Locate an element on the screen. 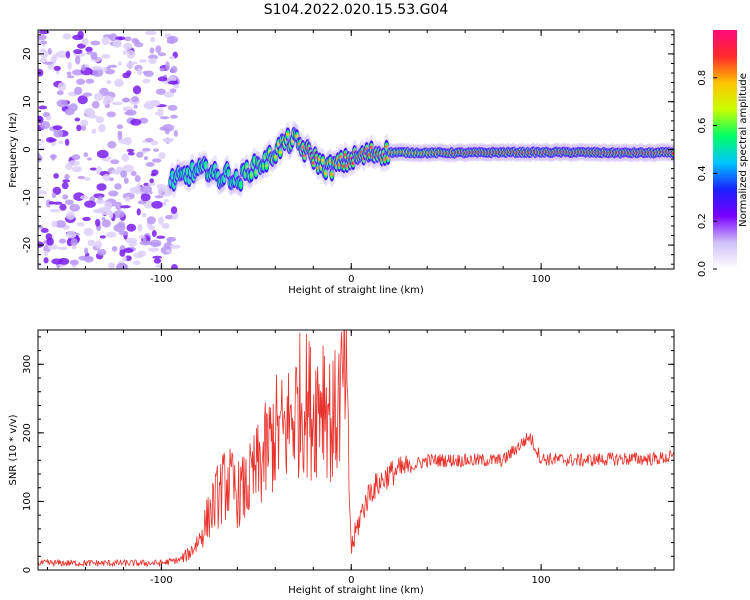 This screenshot has height=600, width=750. figure-title: S104.2022.020.15.53.G04 is located at coordinates (356, 10).